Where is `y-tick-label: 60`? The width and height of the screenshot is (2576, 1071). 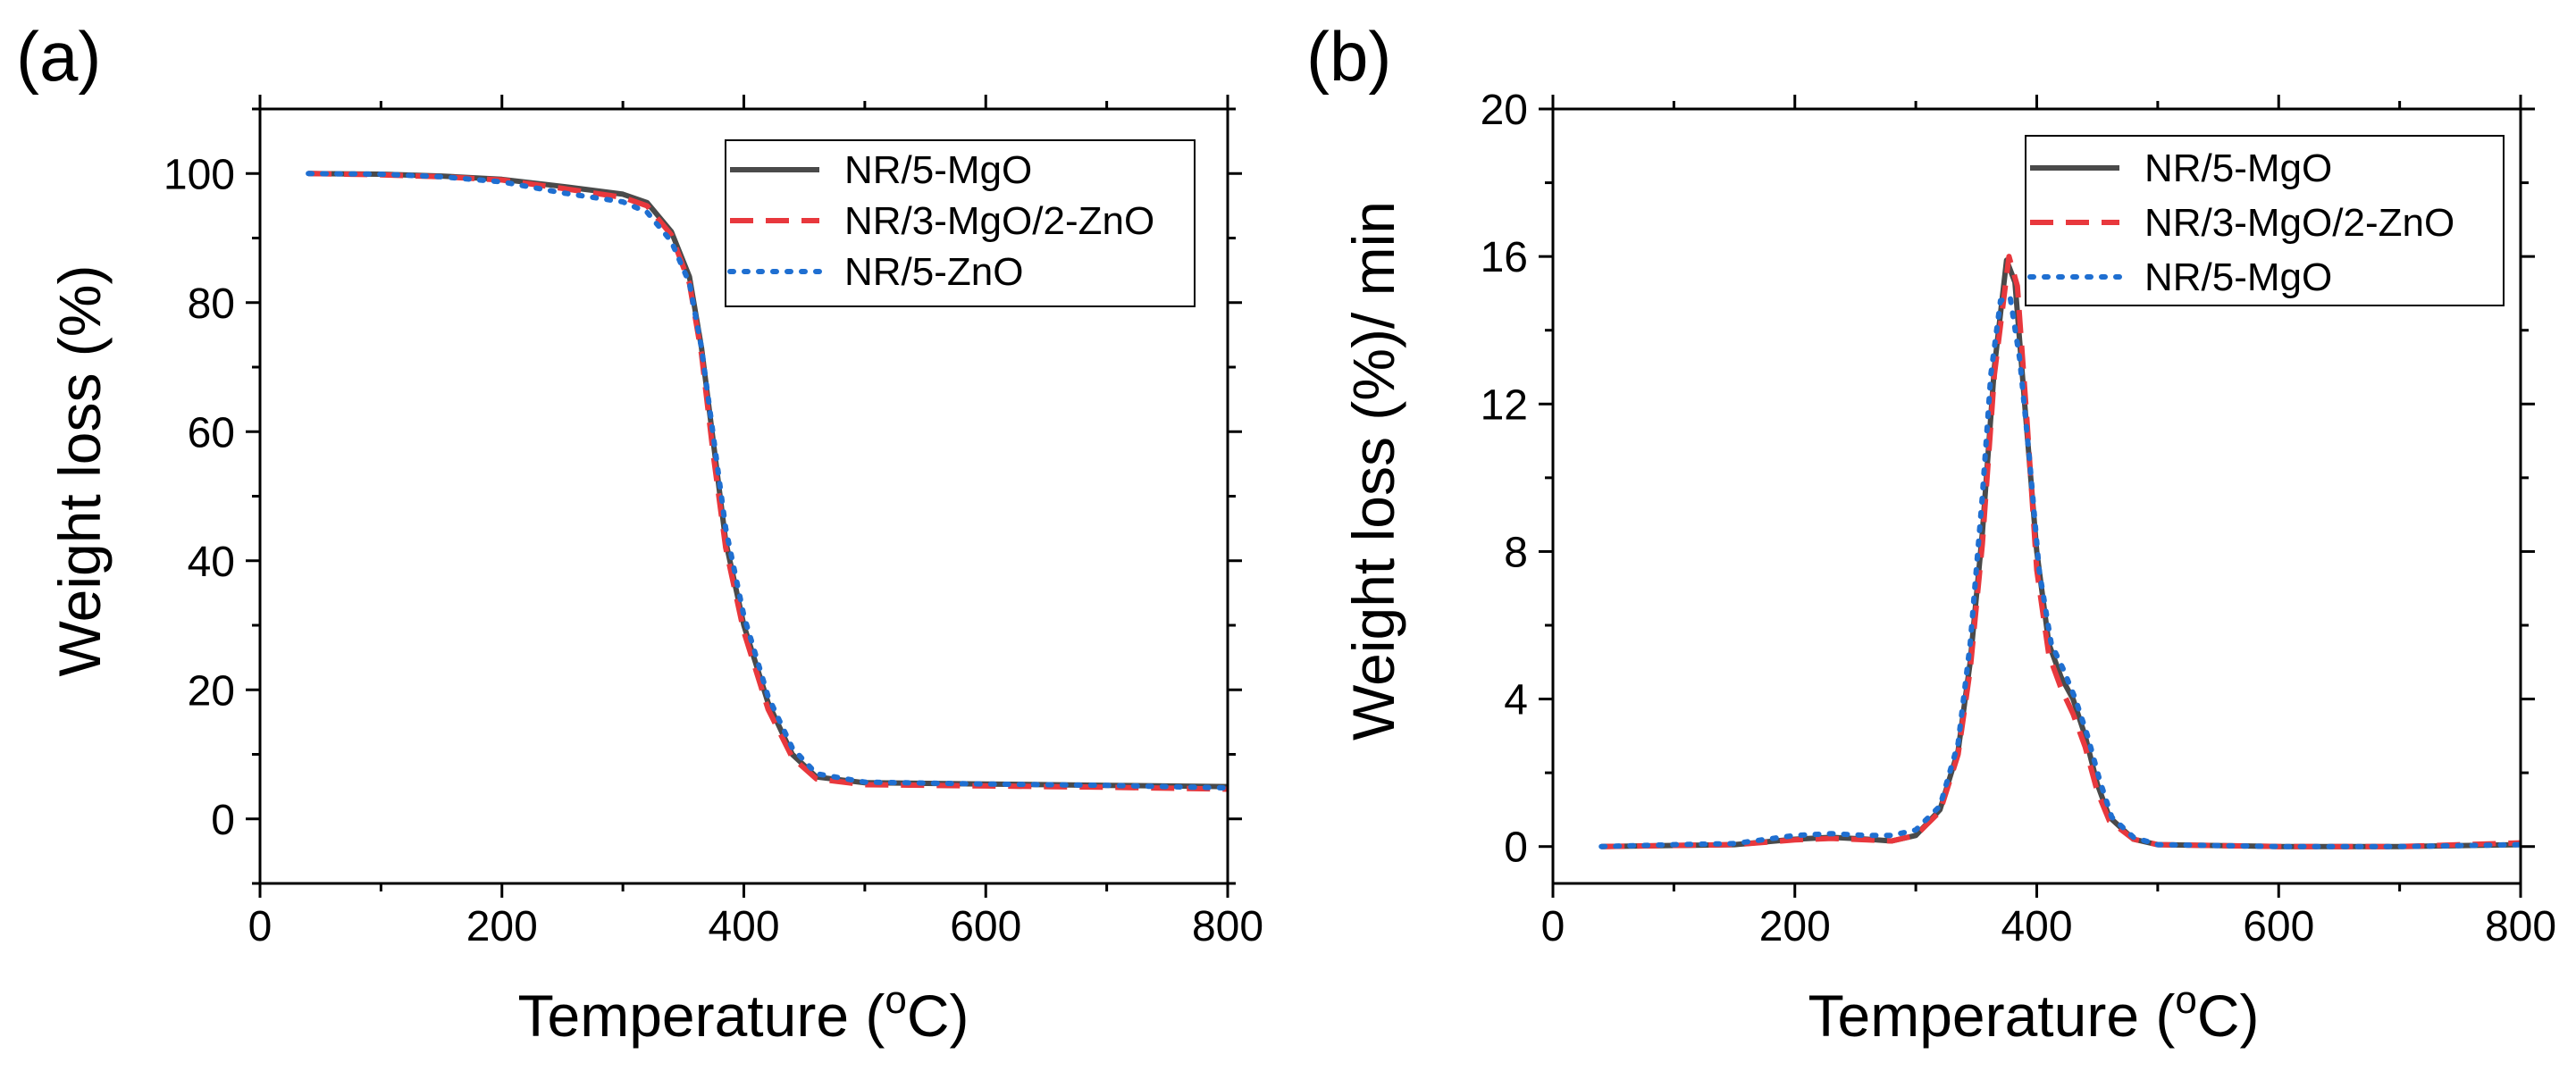
y-tick-label: 60 is located at coordinates (211, 432).